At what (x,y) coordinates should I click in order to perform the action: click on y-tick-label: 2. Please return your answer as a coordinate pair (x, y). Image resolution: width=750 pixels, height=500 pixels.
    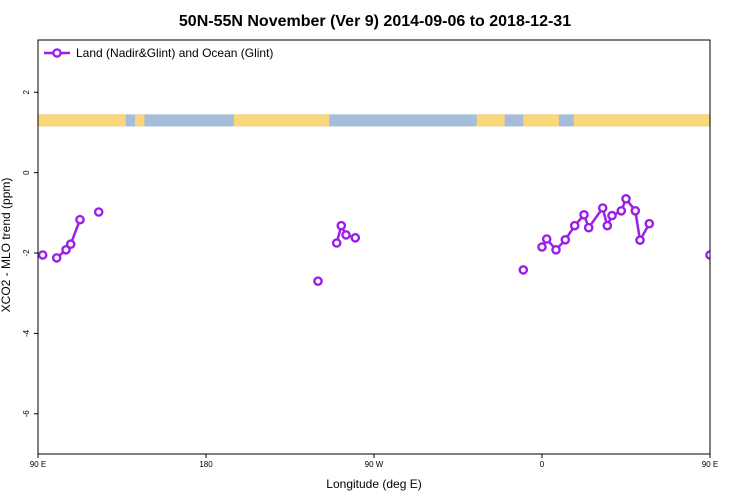
    Looking at the image, I should click on (26, 91).